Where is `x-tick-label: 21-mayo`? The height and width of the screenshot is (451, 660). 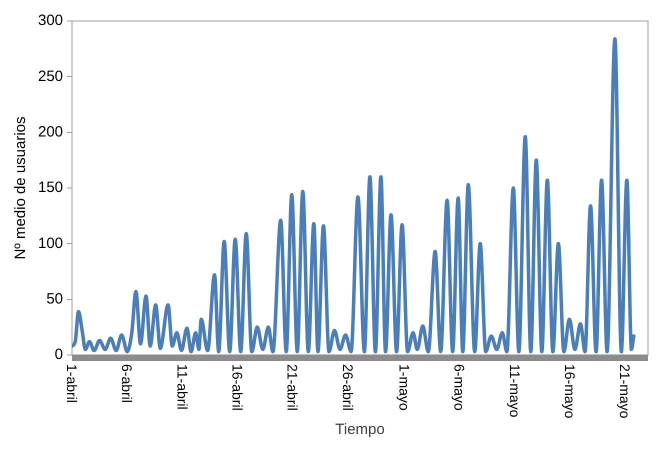 x-tick-label: 21-mayo is located at coordinates (625, 391).